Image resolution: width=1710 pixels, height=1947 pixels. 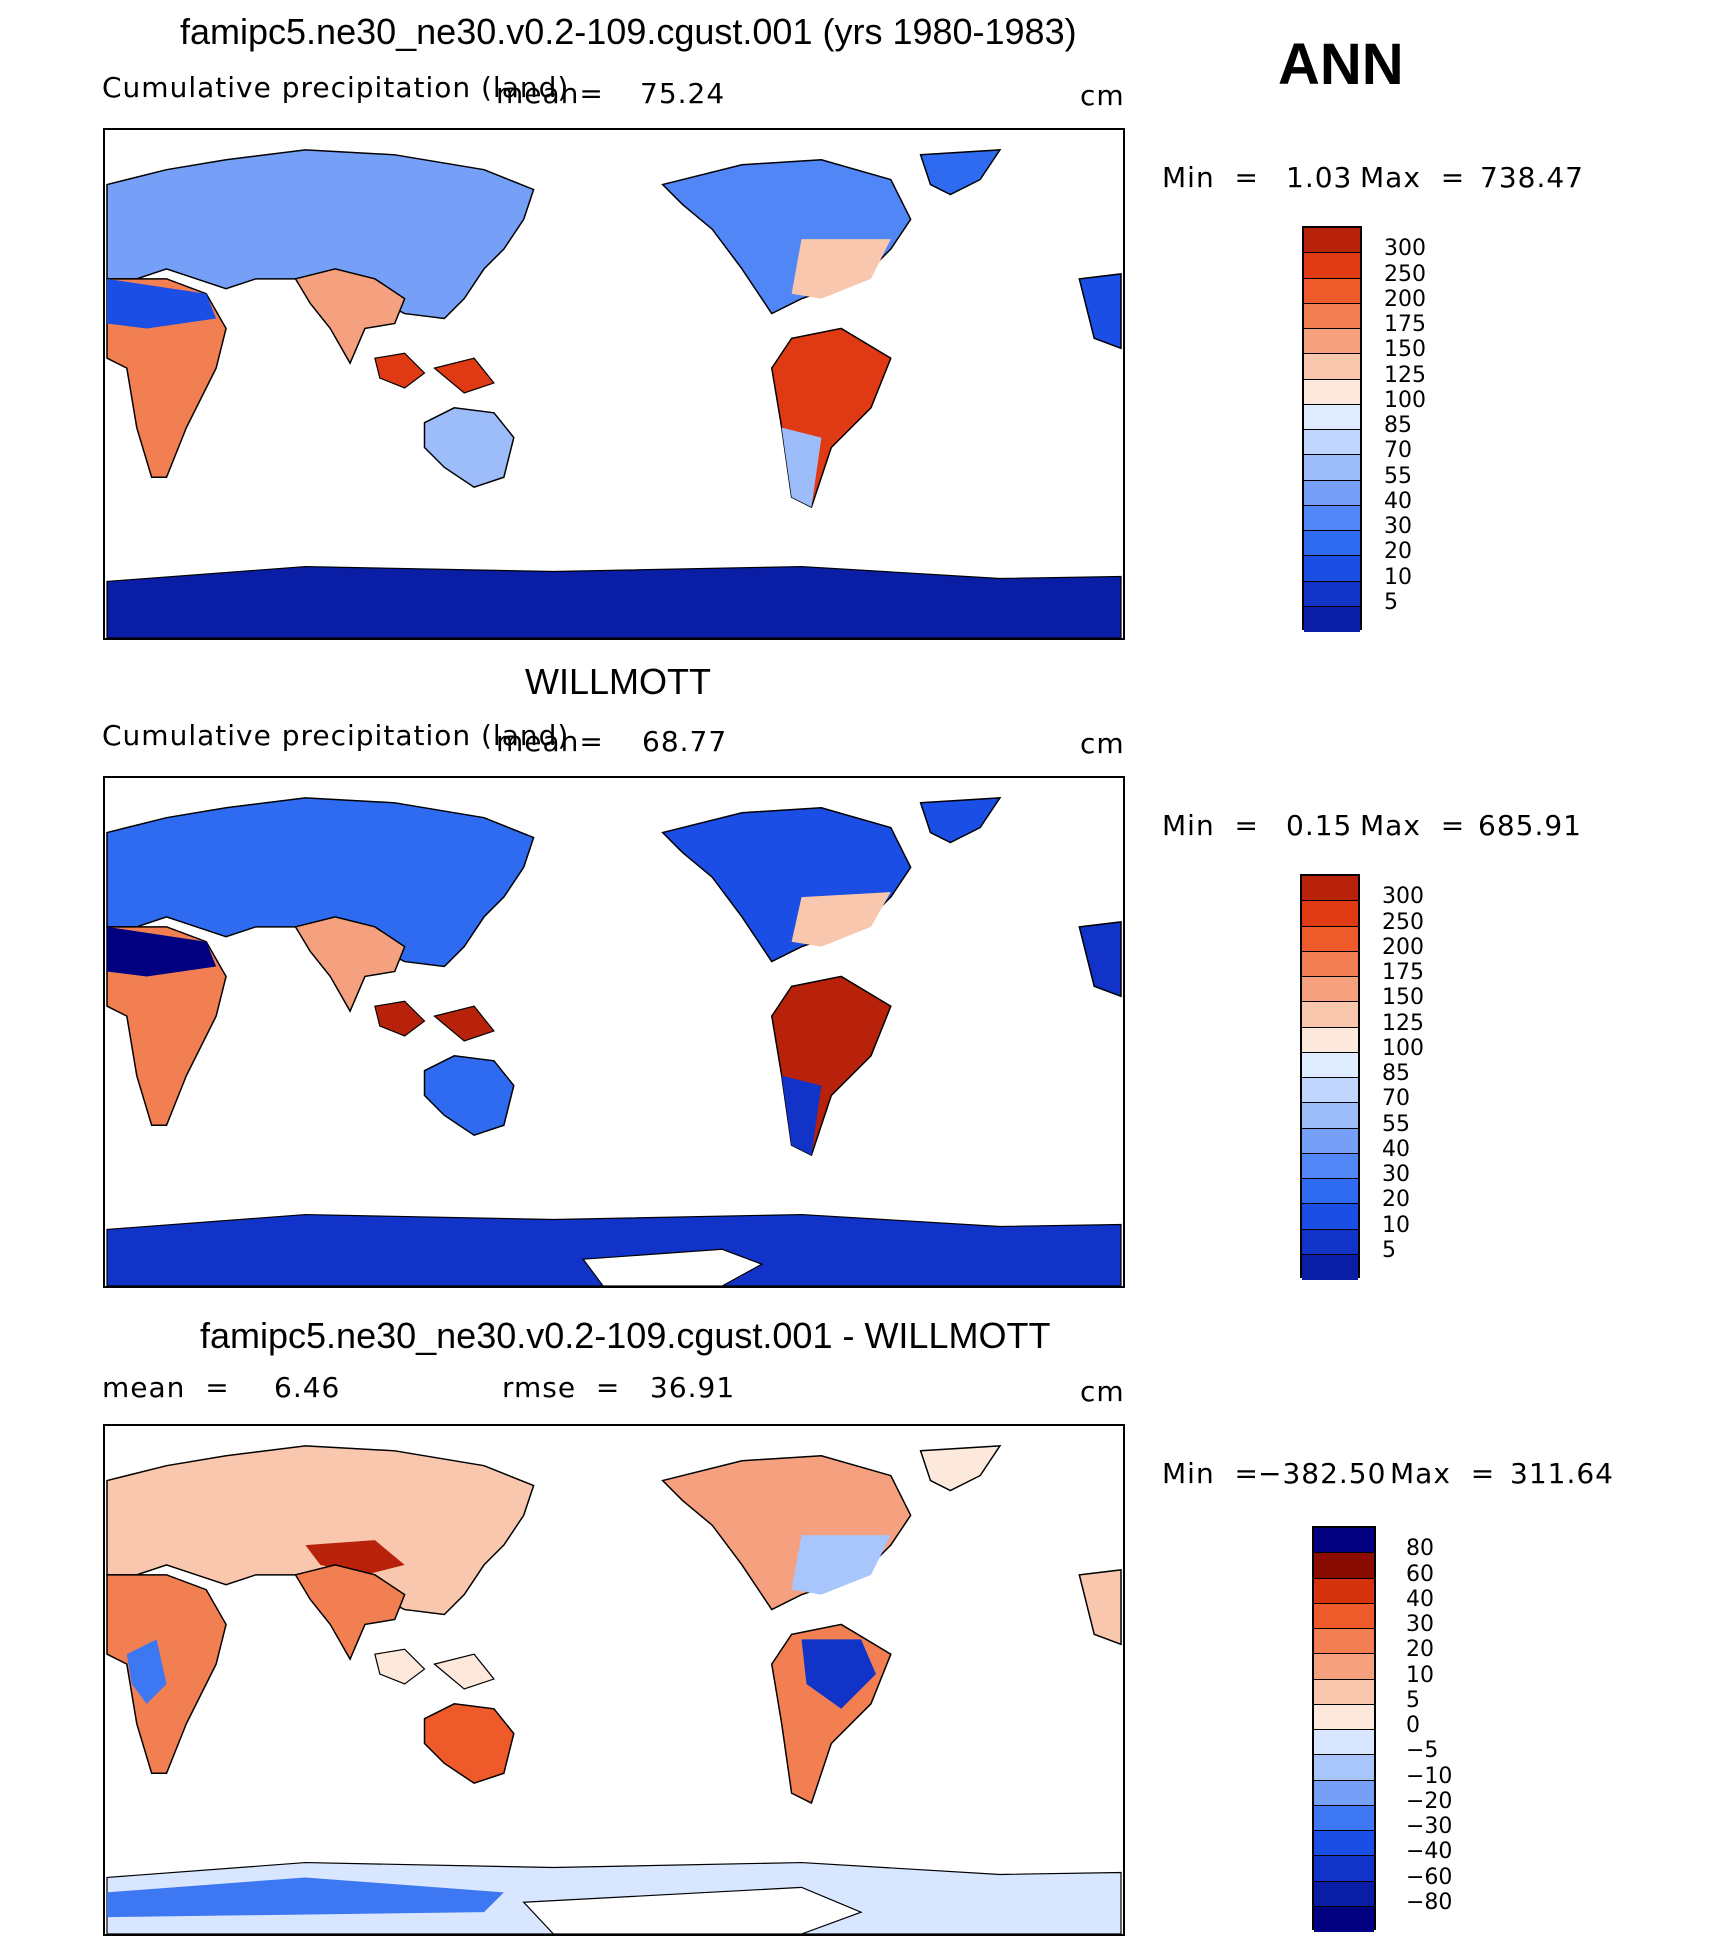 I want to click on land-greenland, so click(x=960, y=1468).